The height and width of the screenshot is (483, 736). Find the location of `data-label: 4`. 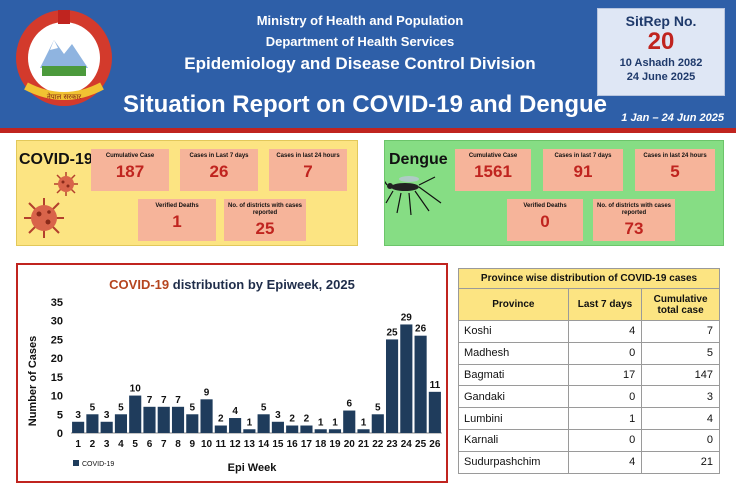

data-label: 4 is located at coordinates (235, 411).